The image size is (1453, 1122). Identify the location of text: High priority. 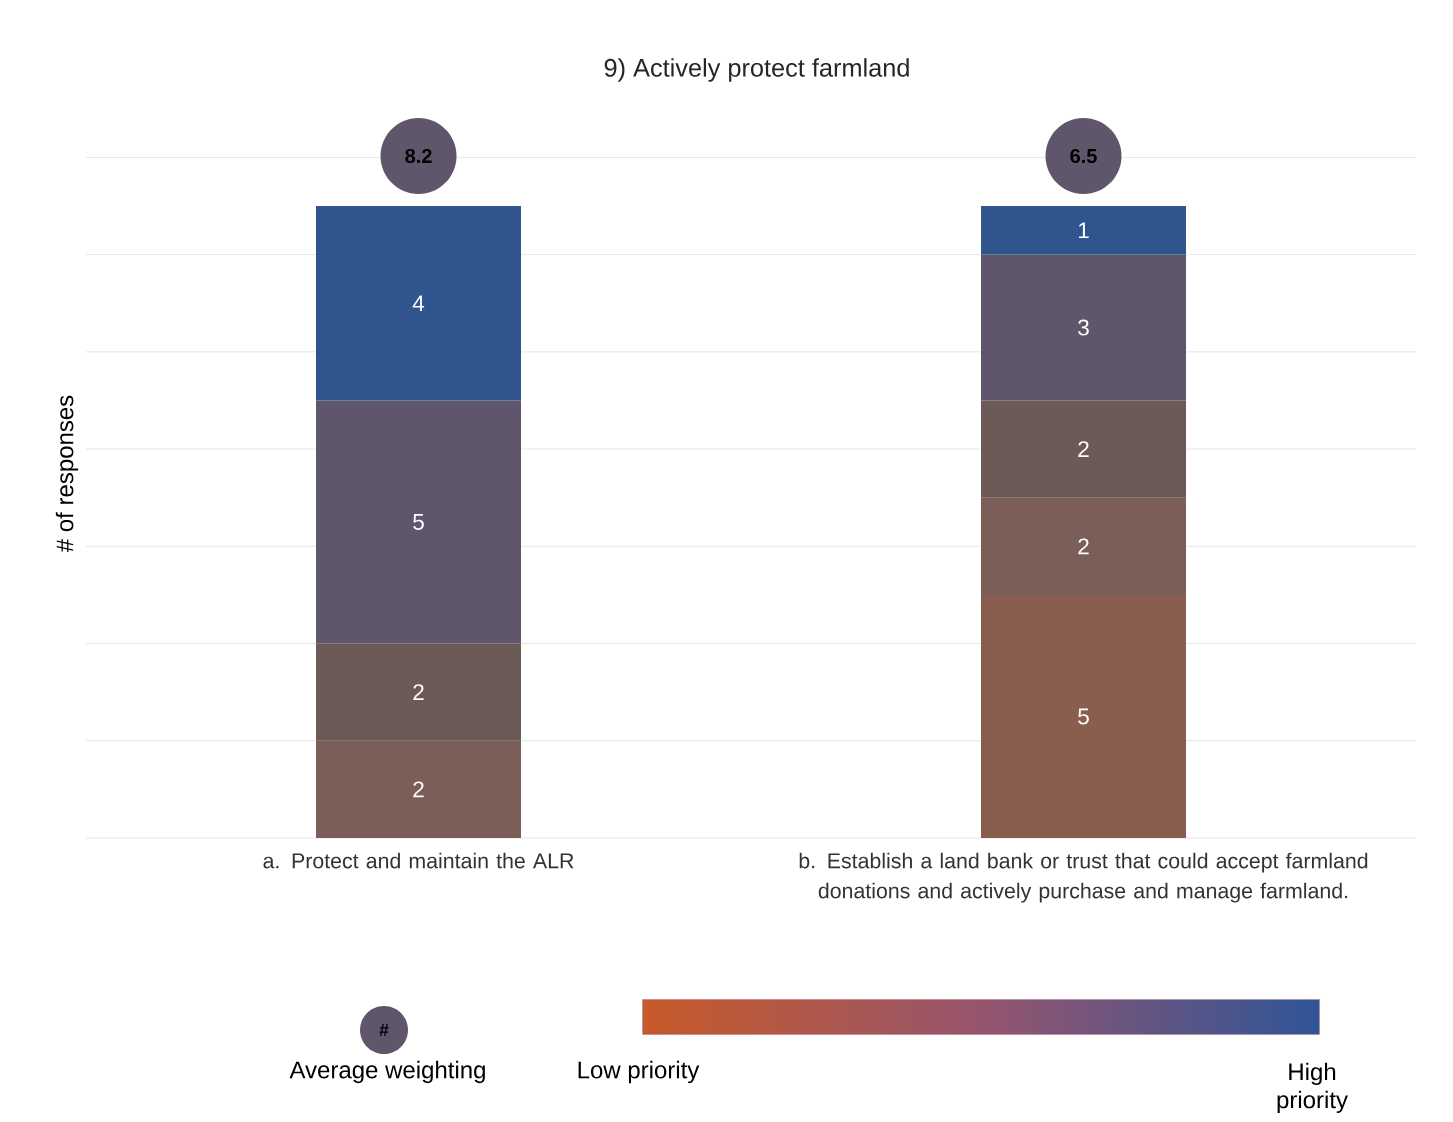
(1312, 1088).